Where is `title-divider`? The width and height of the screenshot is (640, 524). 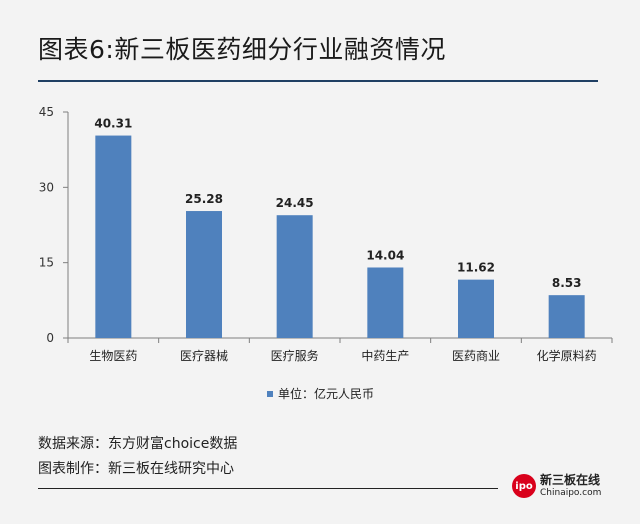
title-divider is located at coordinates (318, 81).